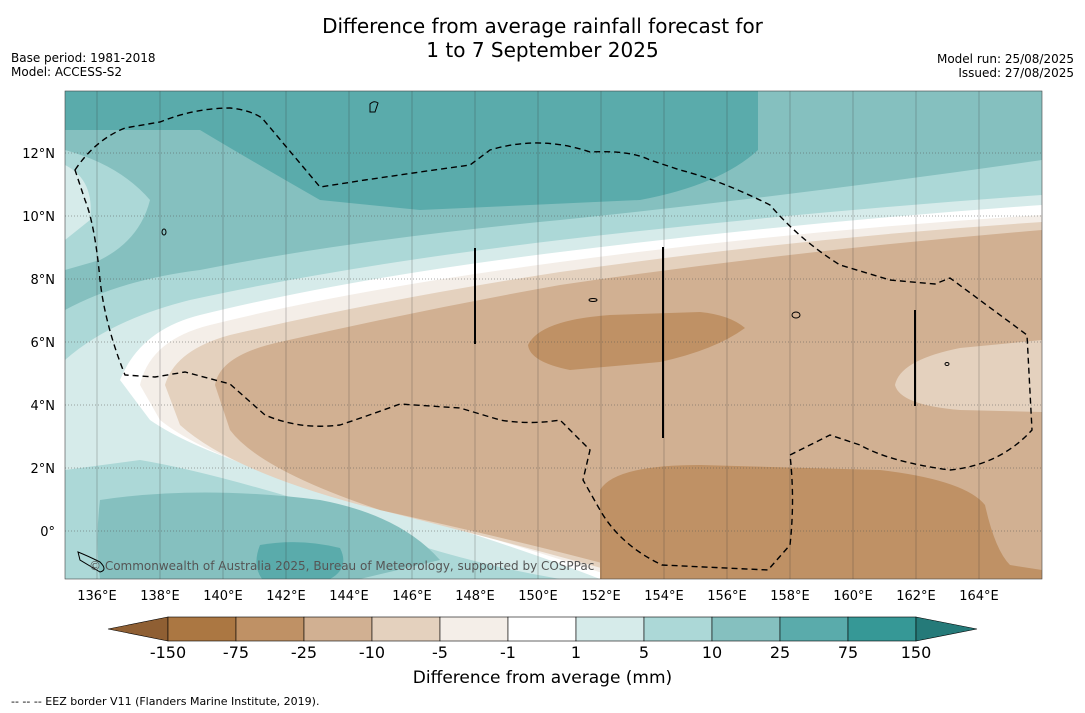  I want to click on island-markers, so click(695, 342).